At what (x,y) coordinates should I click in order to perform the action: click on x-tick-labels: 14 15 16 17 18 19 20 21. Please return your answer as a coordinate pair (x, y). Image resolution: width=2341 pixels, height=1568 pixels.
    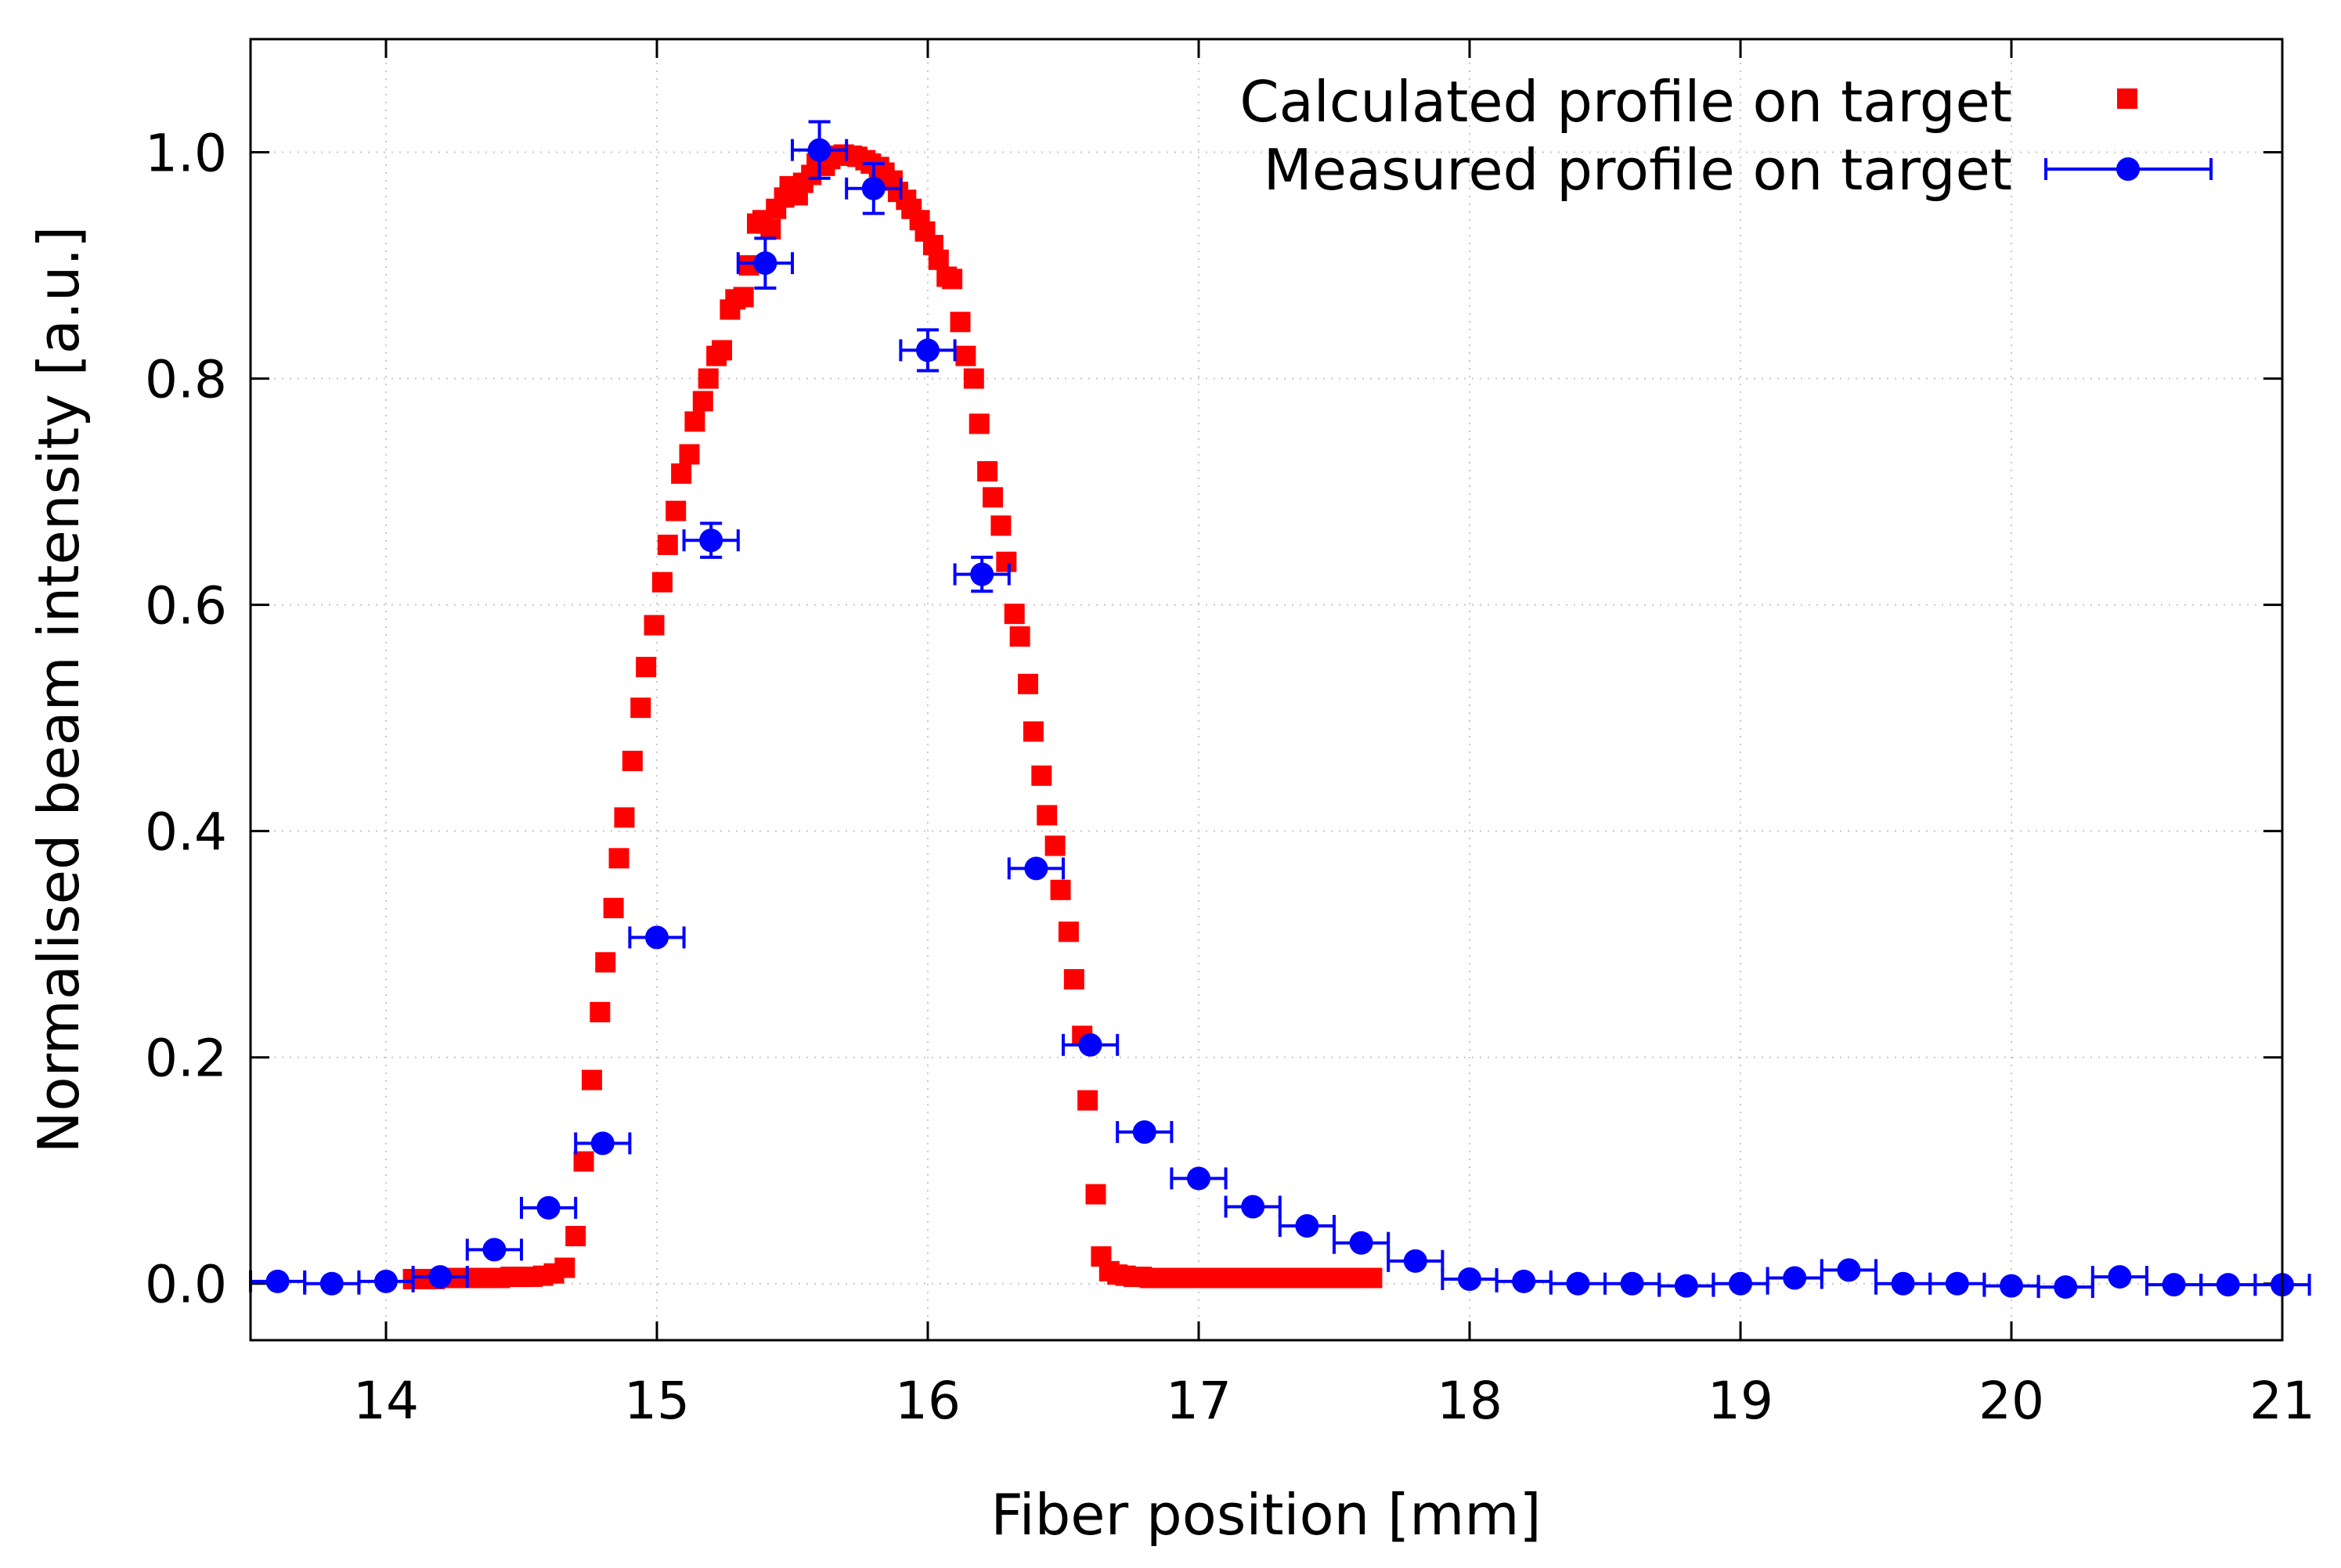
    Looking at the image, I should click on (1334, 1401).